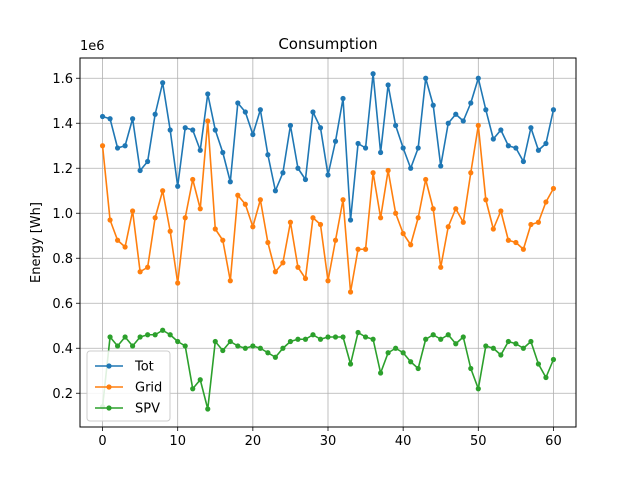  What do you see at coordinates (62, 169) in the screenshot?
I see `y-tick-label: 1.2` at bounding box center [62, 169].